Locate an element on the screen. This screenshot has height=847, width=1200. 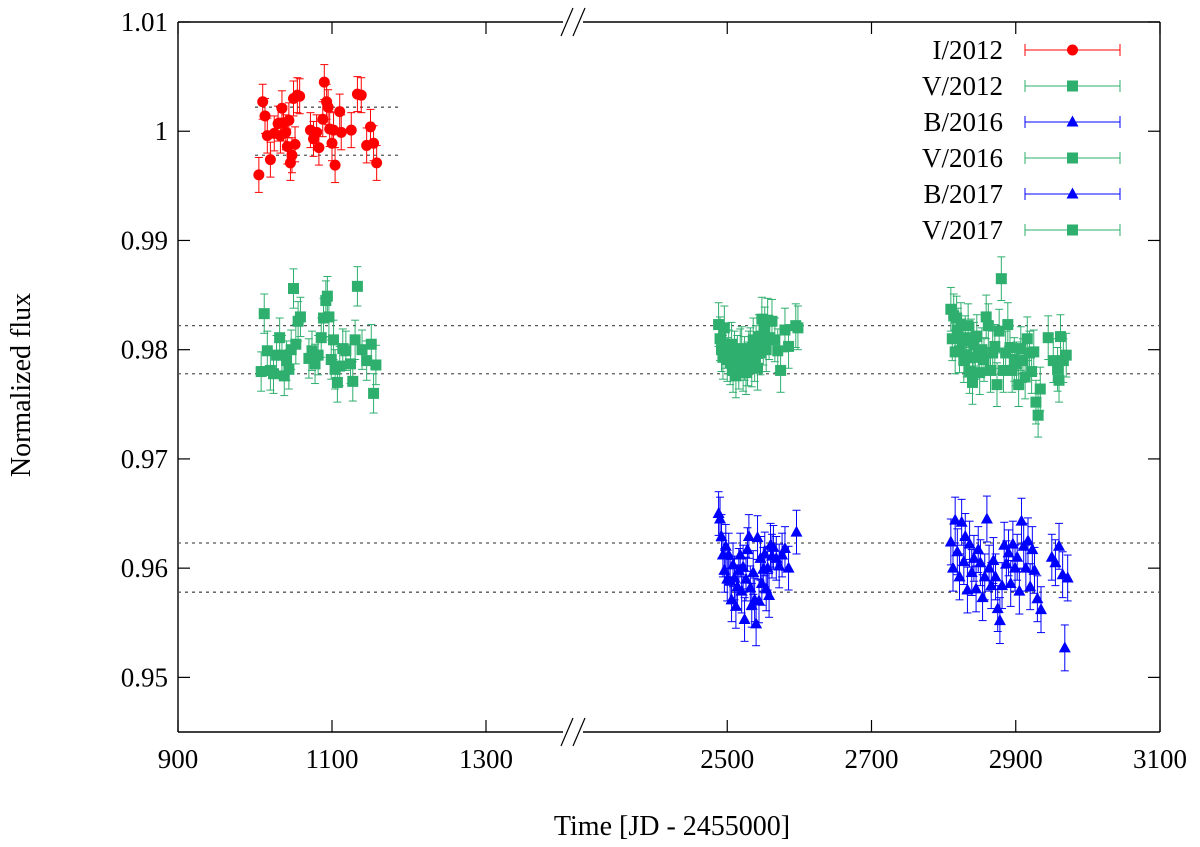
legend-label: B/2017 is located at coordinates (963, 194).